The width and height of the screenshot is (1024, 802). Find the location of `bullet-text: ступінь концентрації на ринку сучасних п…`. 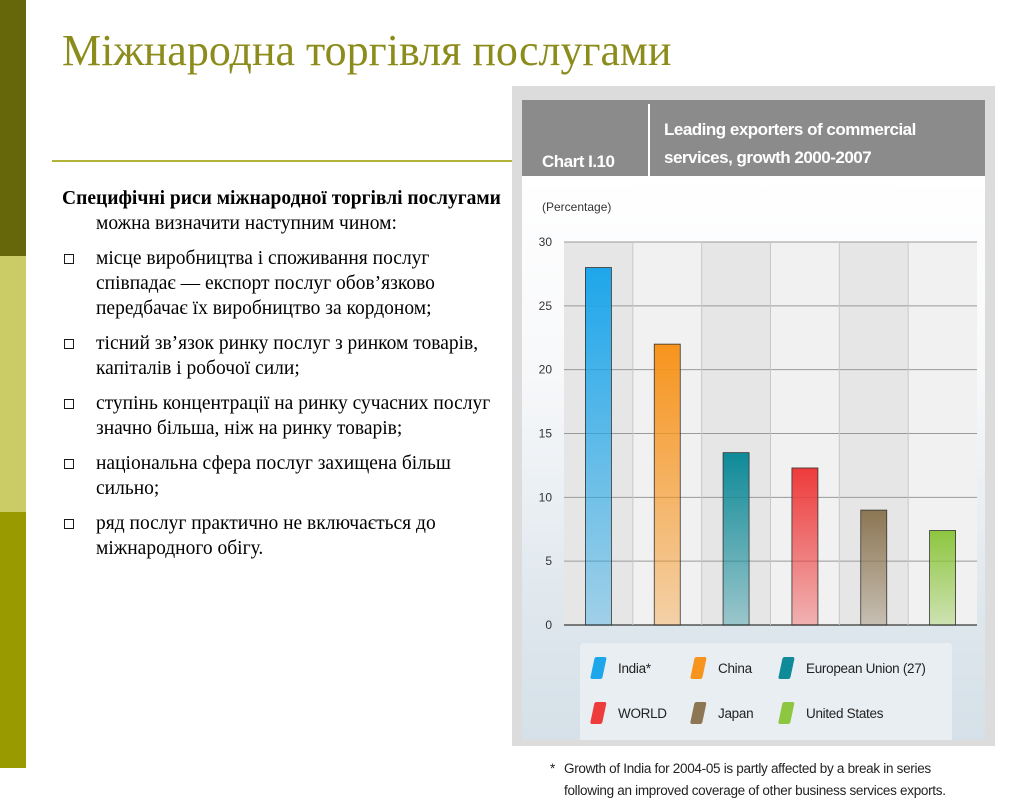

bullet-text: ступінь концентрації на ринку сучасних п… is located at coordinates (293, 416).